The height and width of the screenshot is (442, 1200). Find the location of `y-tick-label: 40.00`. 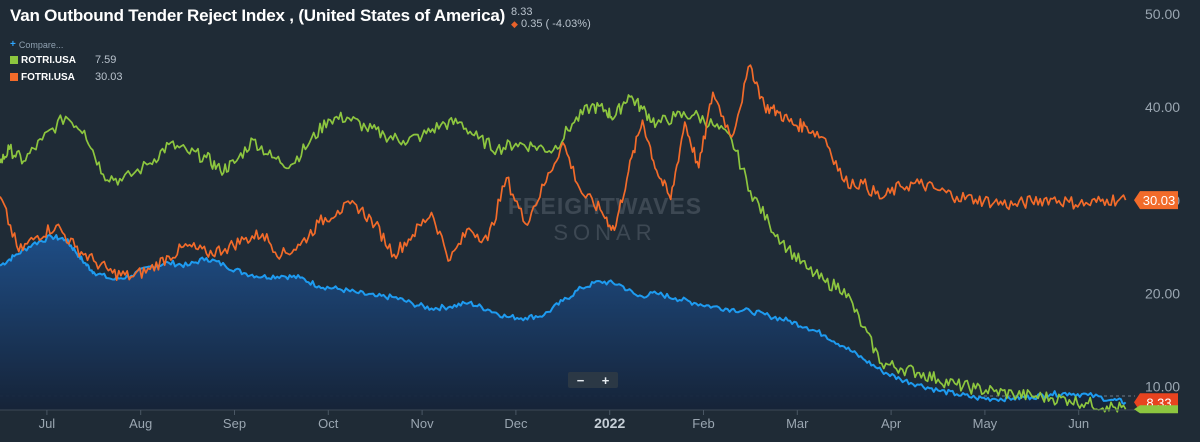

y-tick-label: 40.00 is located at coordinates (1162, 107).